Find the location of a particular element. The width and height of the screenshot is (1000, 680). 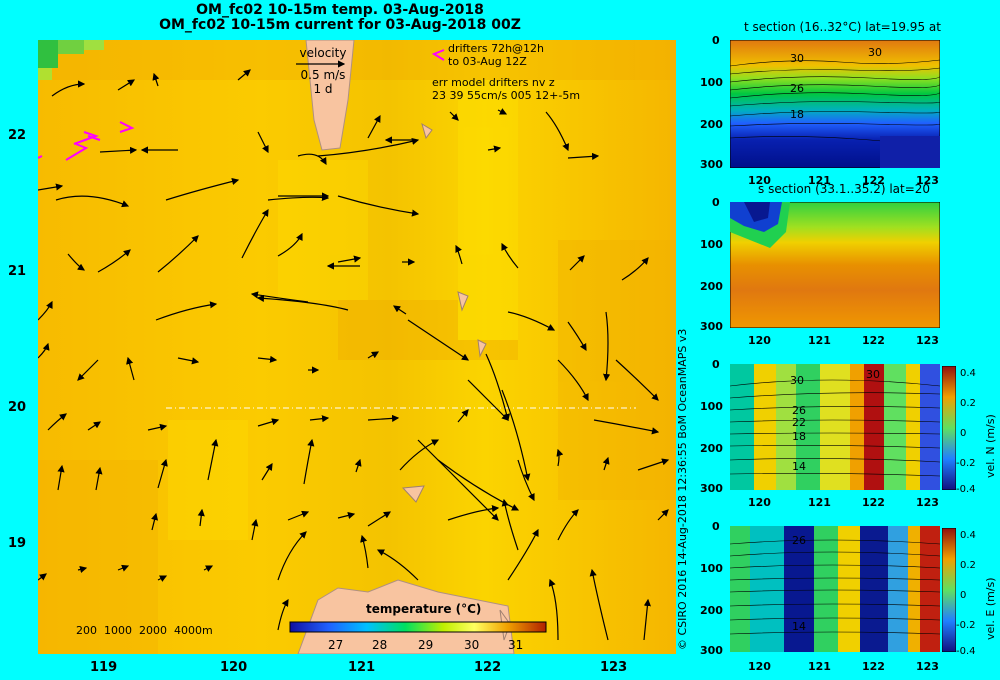

s-xtick: 122 is located at coordinates (873, 340).